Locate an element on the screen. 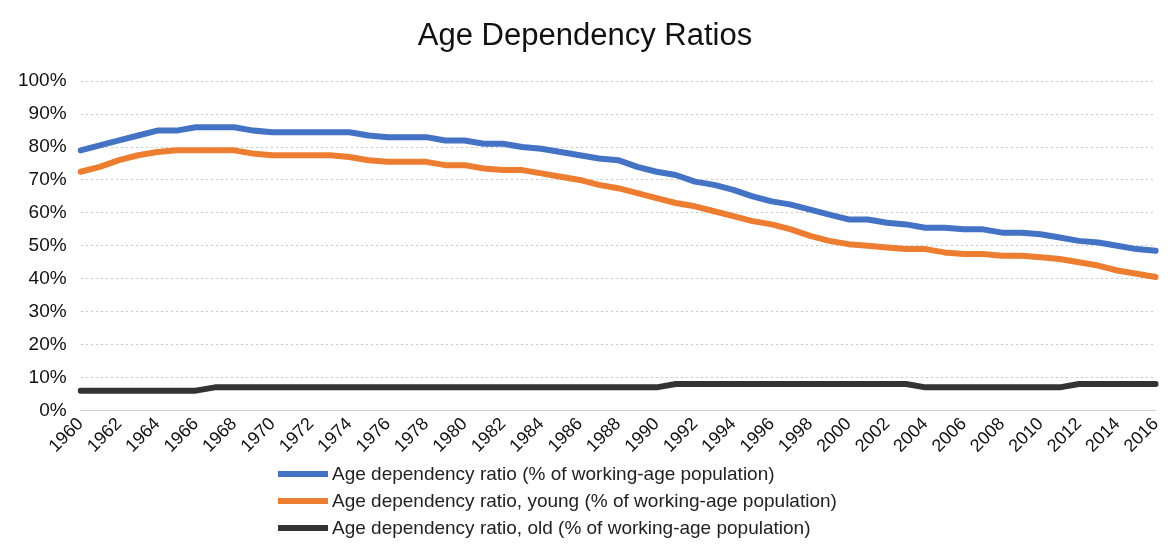 Image resolution: width=1174 pixels, height=553 pixels. y-tick-label: 30% is located at coordinates (47, 310).